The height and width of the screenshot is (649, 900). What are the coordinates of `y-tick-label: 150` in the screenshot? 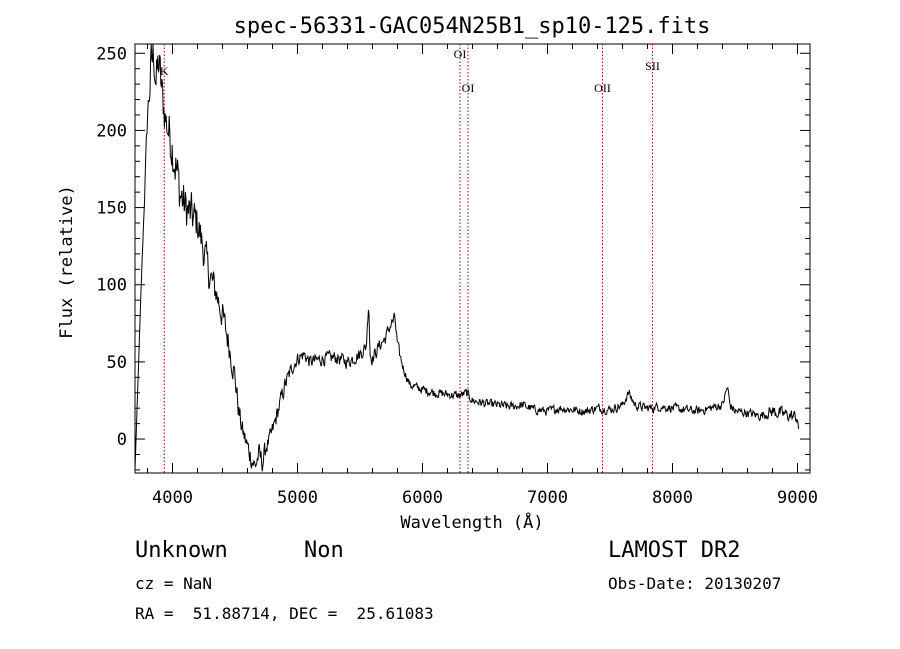 It's located at (111, 209).